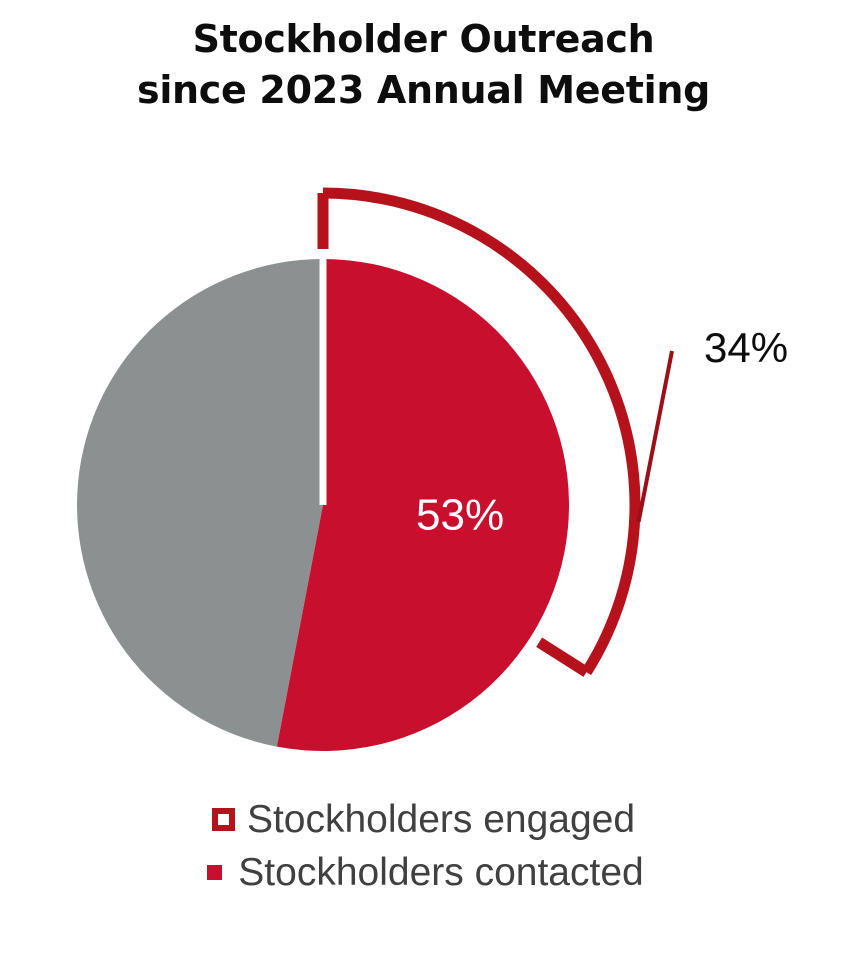  What do you see at coordinates (746, 347) in the screenshot?
I see `data-label-engaged: 34%` at bounding box center [746, 347].